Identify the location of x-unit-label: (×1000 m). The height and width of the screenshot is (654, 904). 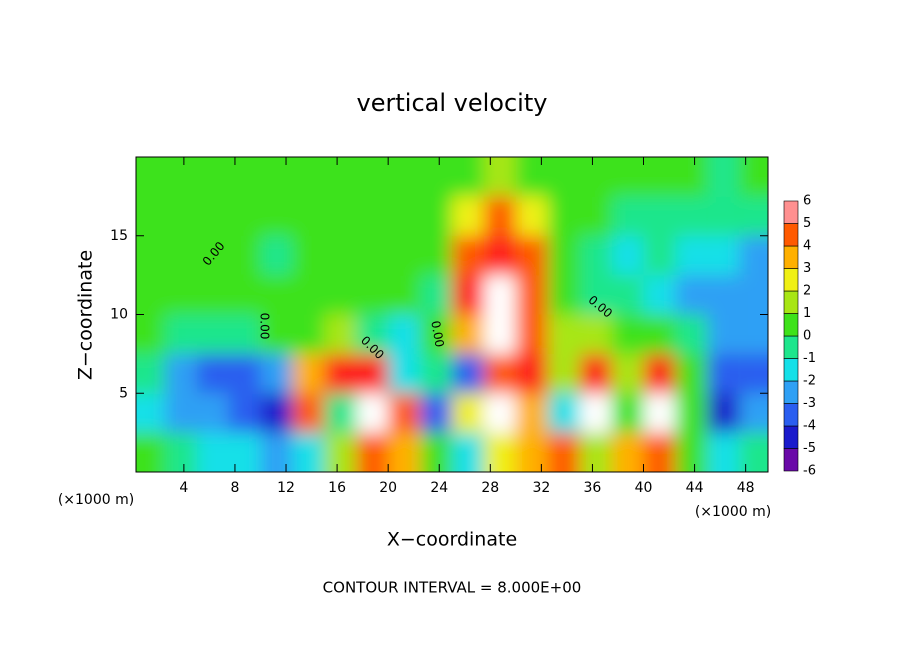
(96, 500).